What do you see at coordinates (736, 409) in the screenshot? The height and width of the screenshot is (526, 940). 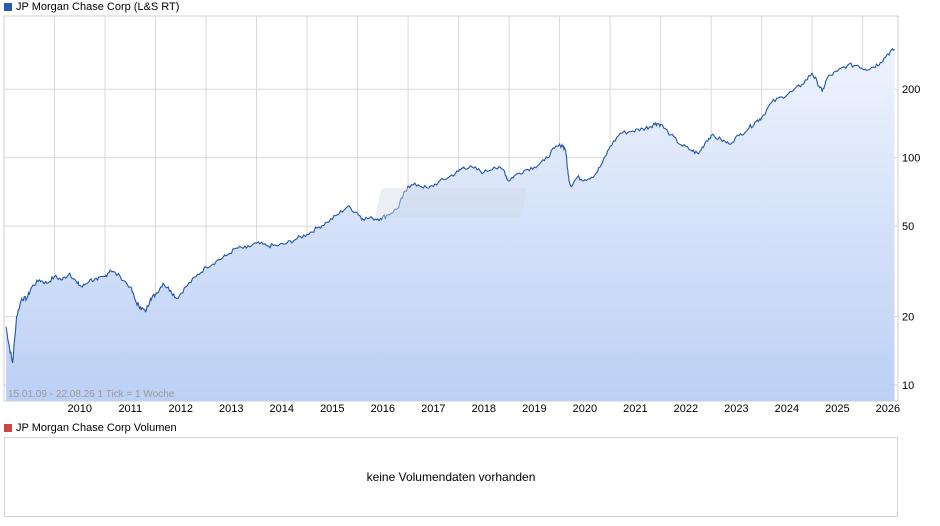 I see `x-tick-label: 2023` at bounding box center [736, 409].